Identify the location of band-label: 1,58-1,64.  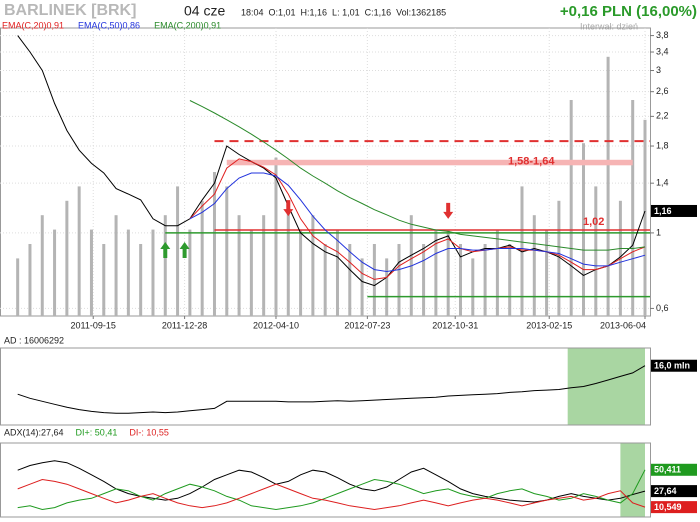
(531, 162).